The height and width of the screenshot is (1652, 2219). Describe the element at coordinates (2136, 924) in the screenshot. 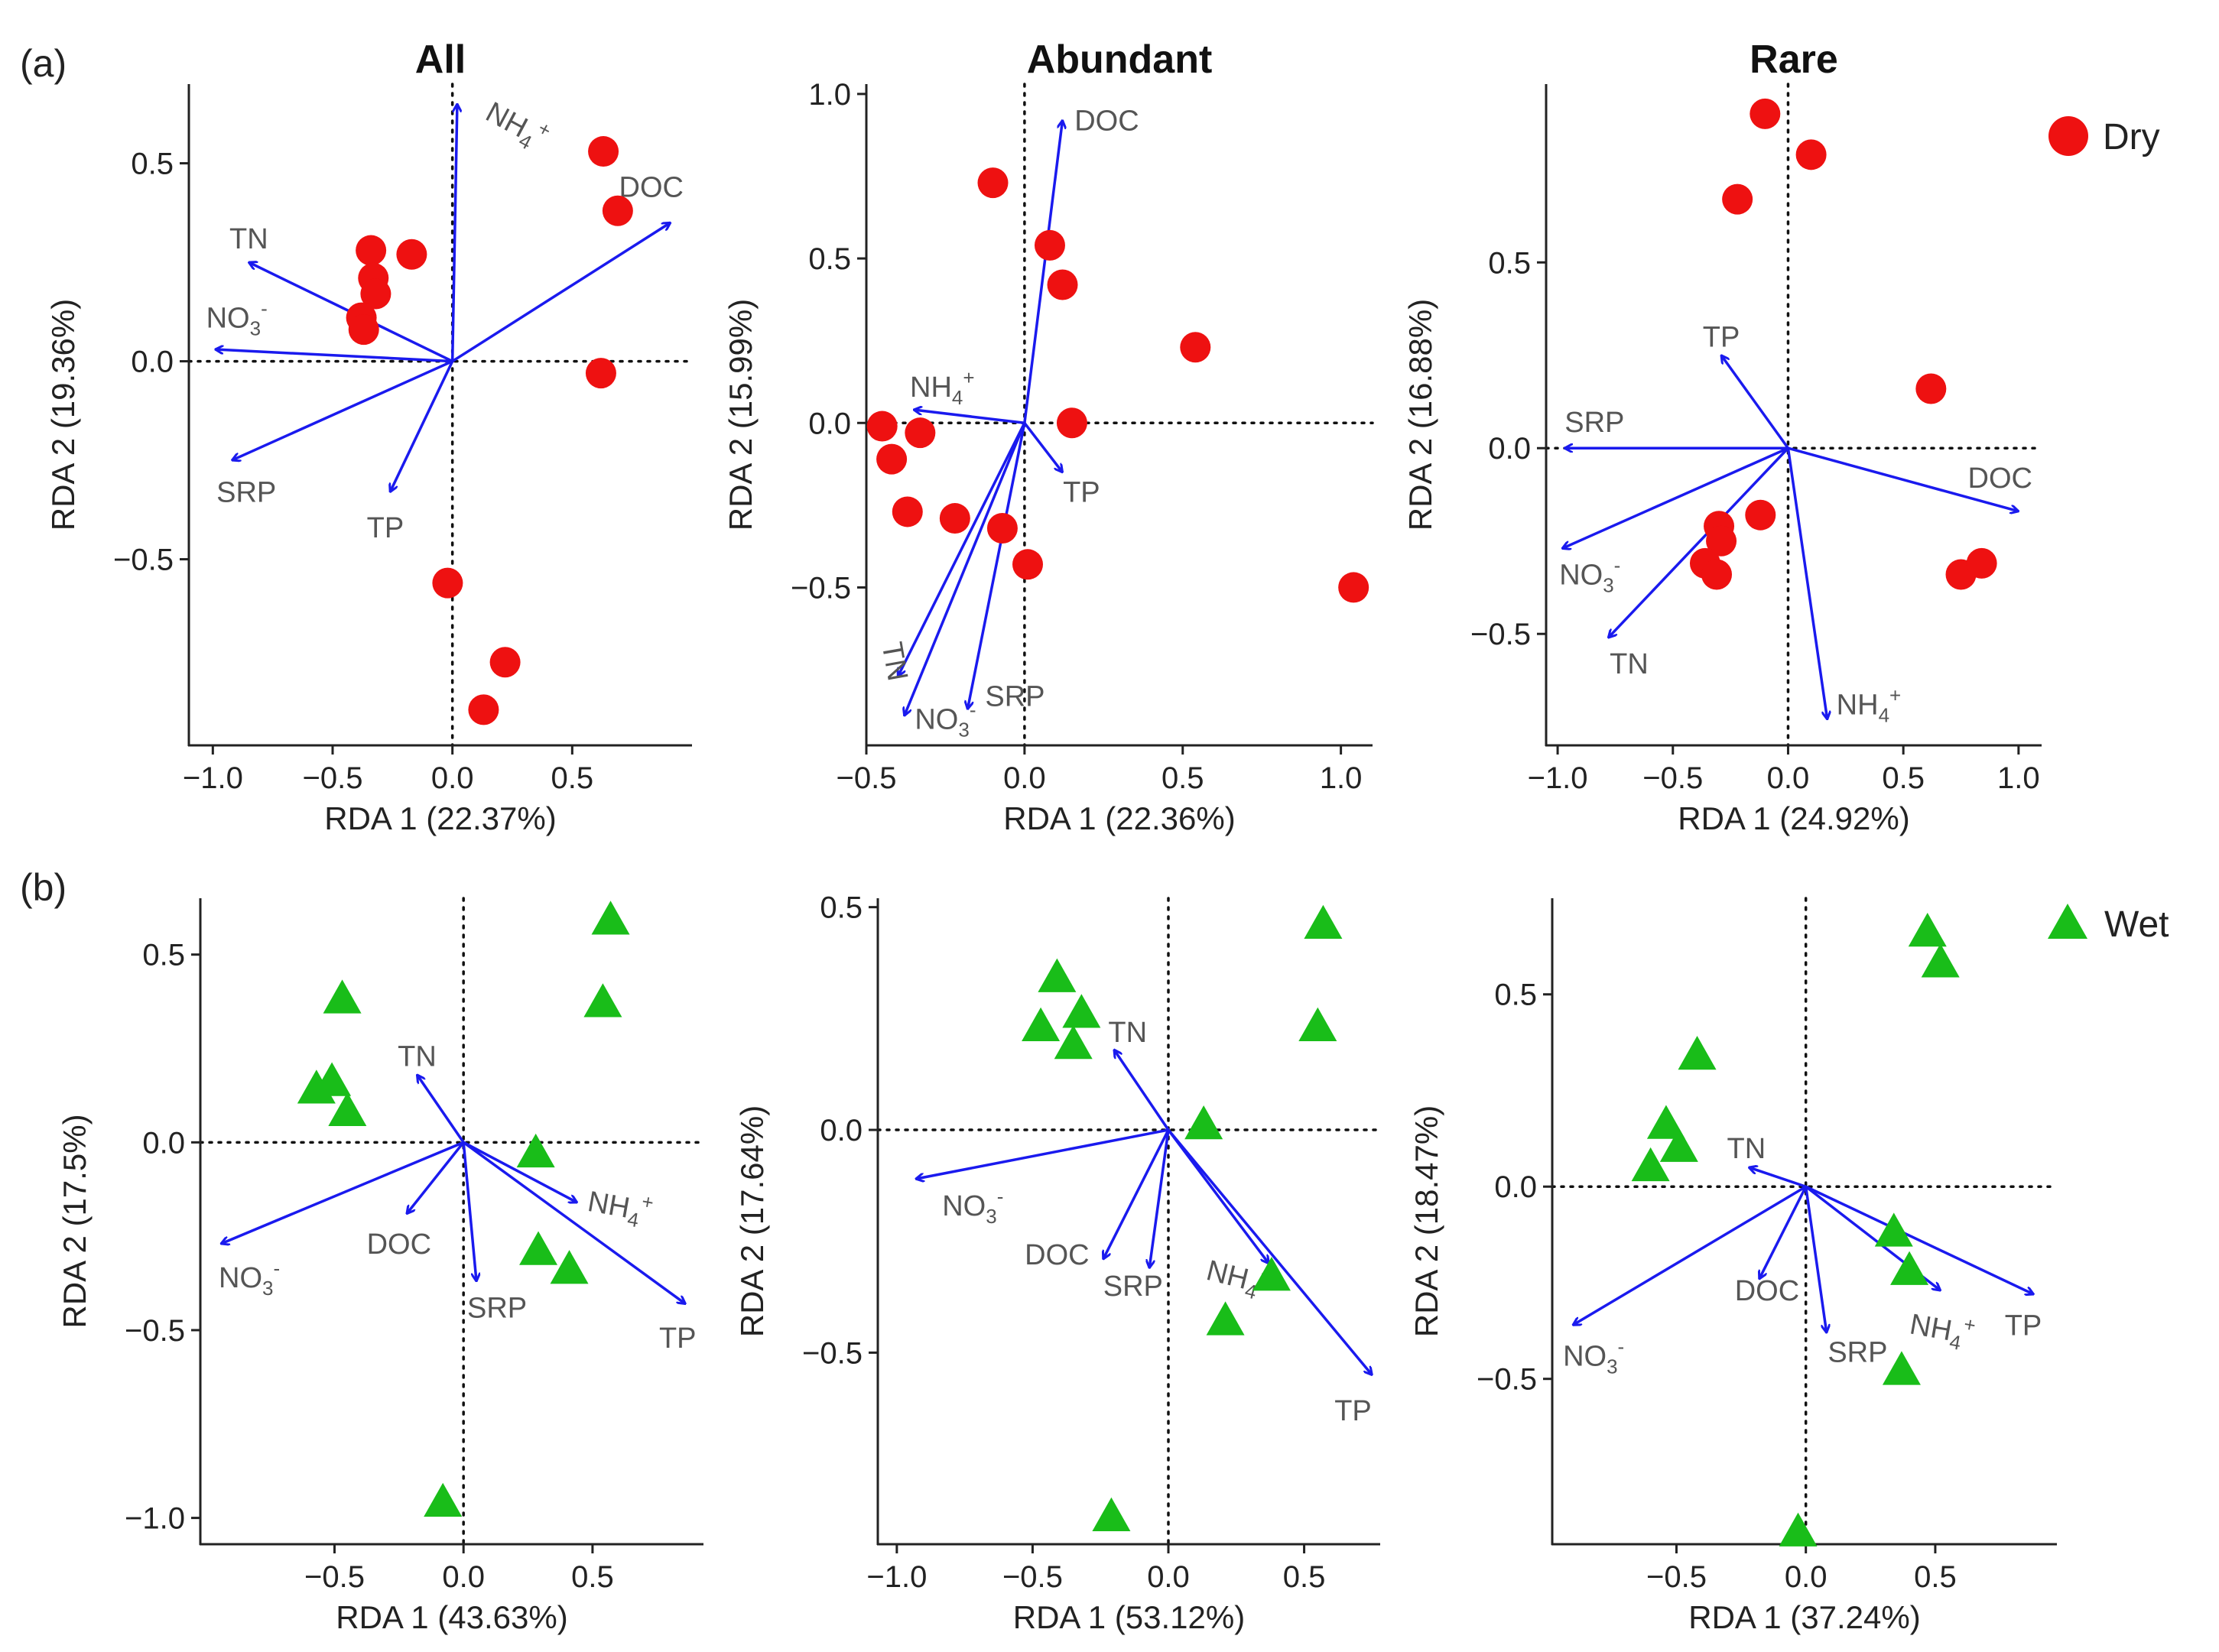

I see `legend-wet-label: Wet` at that location.